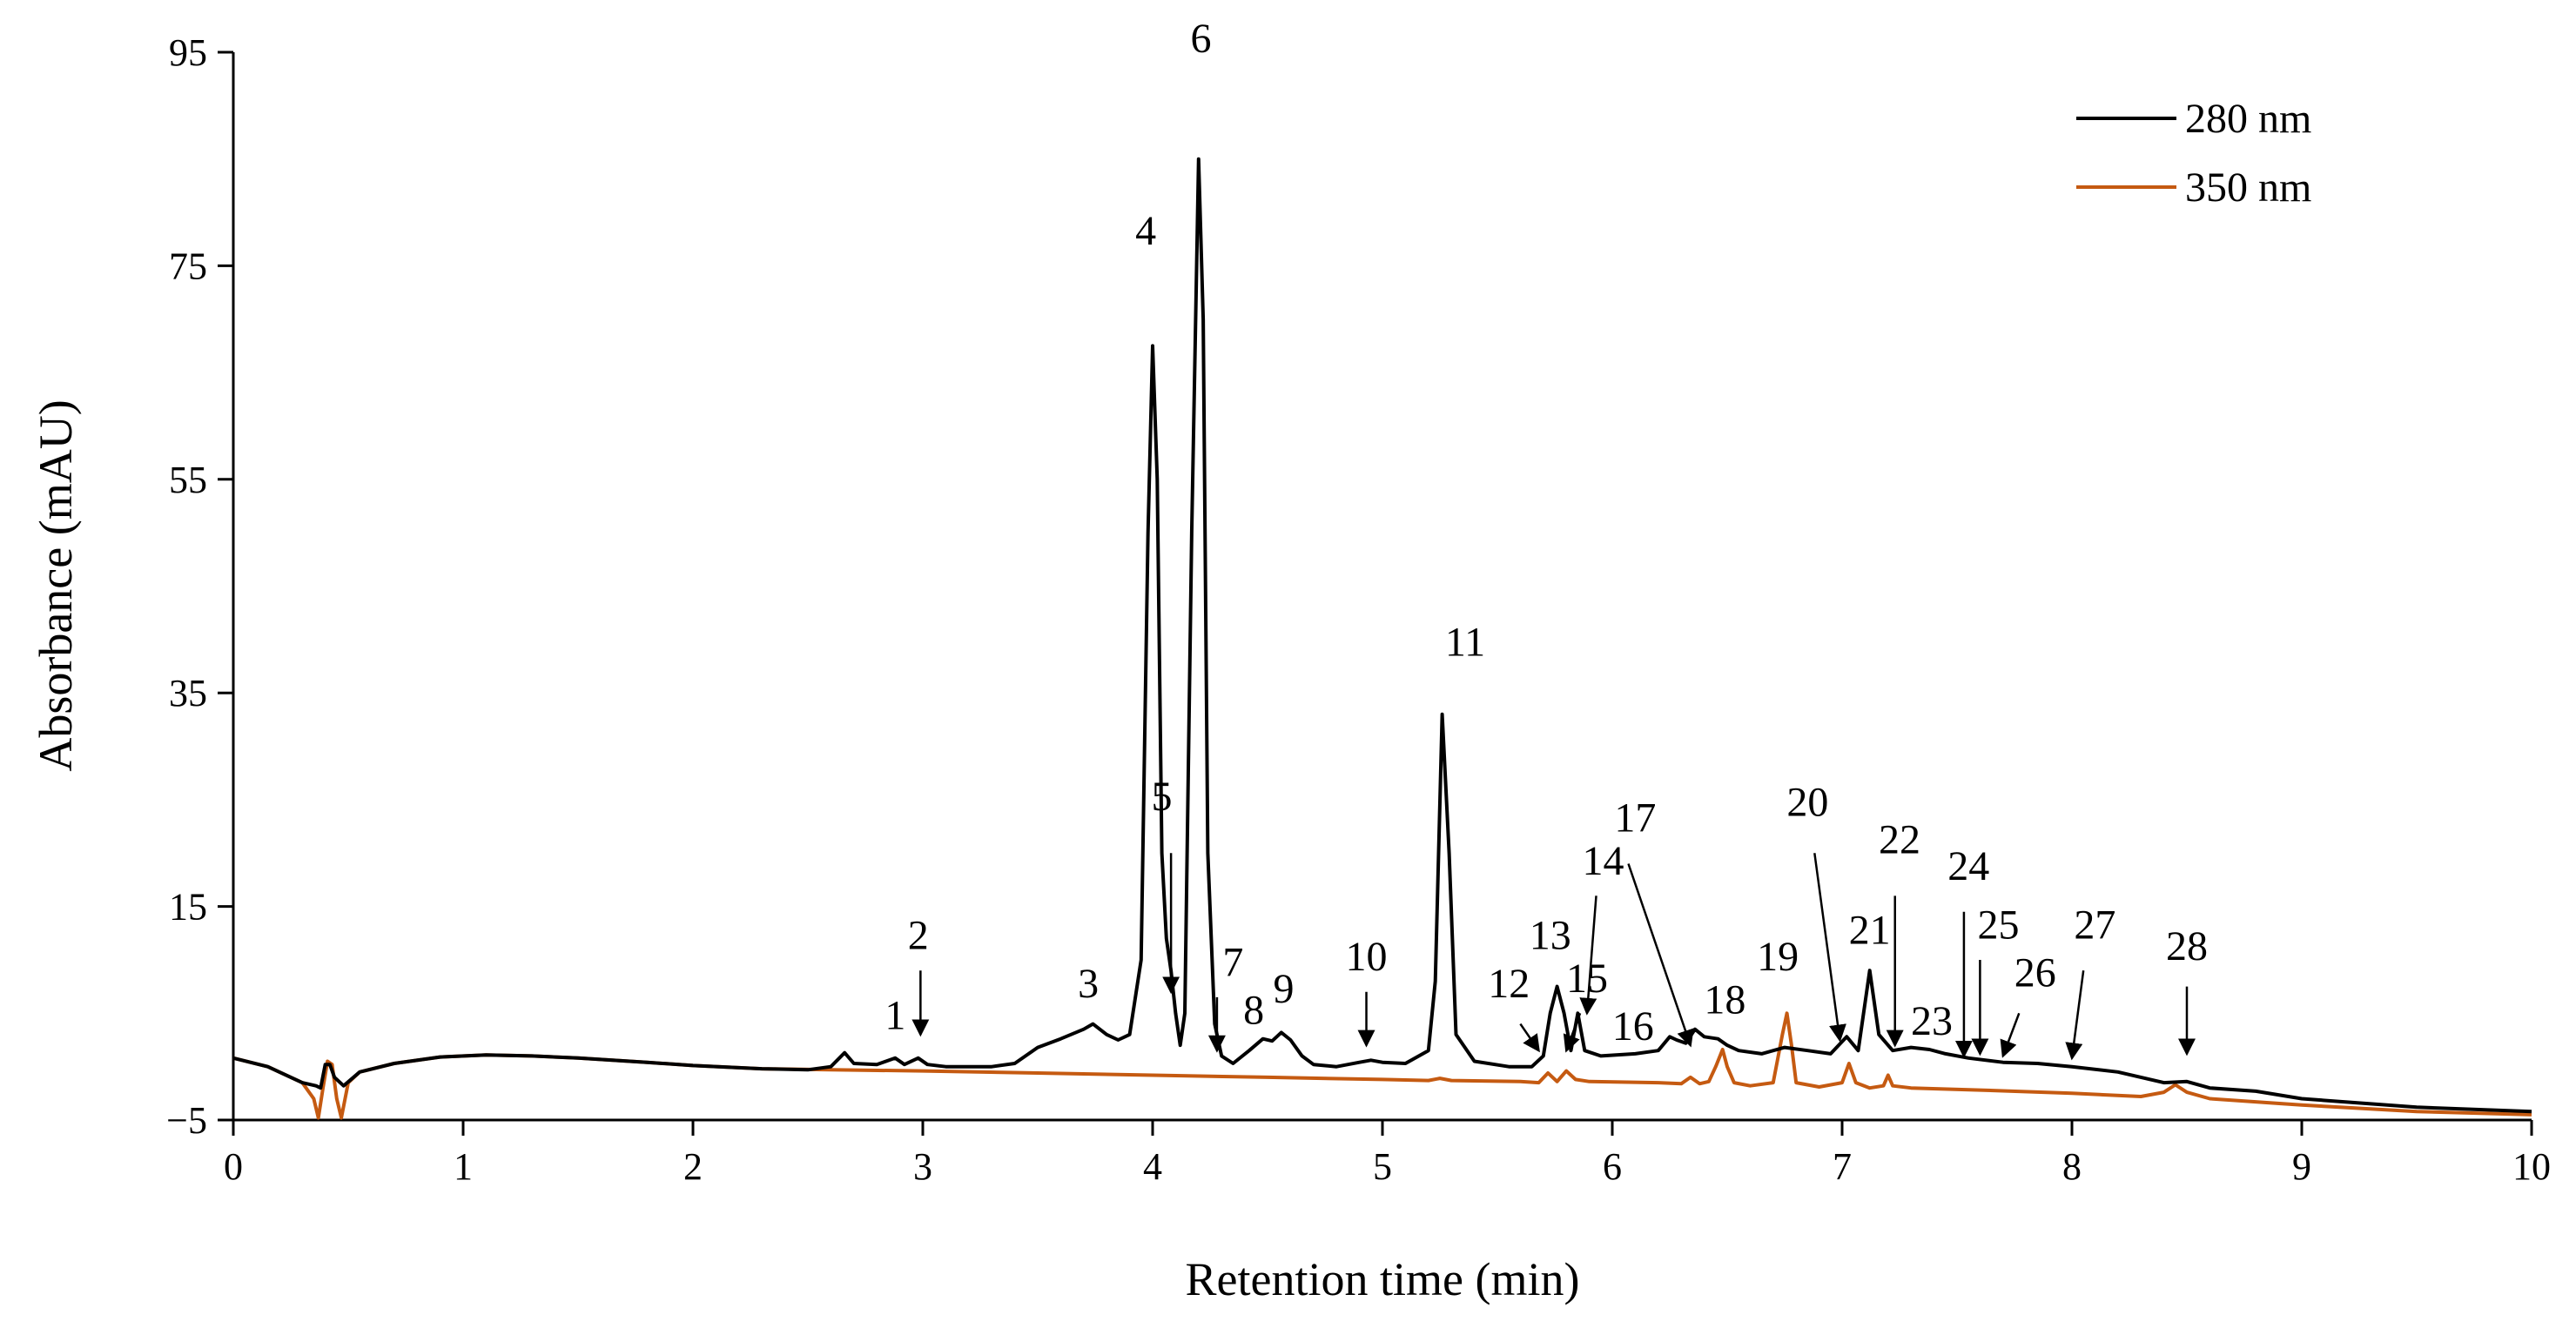 This screenshot has width=2576, height=1328. Describe the element at coordinates (2248, 187) in the screenshot. I see `legend-label-350nm: 350 nm` at that location.